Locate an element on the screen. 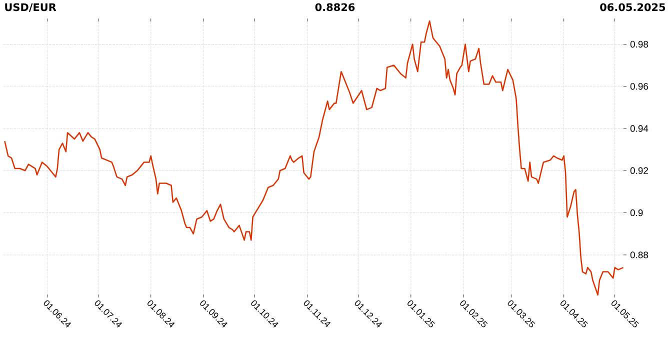 This screenshot has height=350, width=670. y-tick-label: 0.88 is located at coordinates (639, 255).